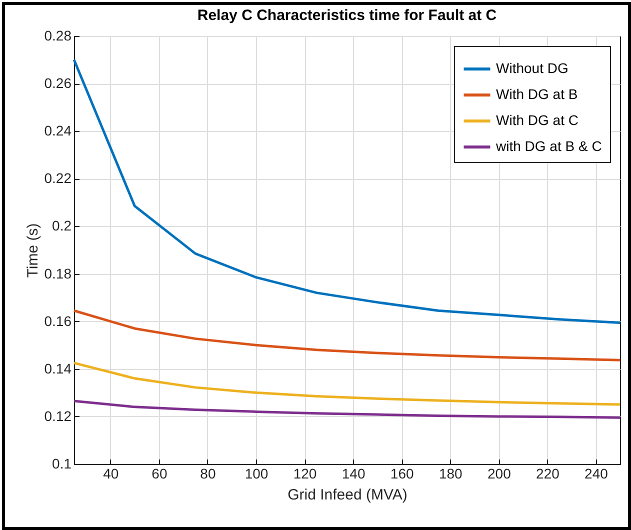 Image resolution: width=631 pixels, height=530 pixels. I want to click on x-tick-label: 120, so click(305, 474).